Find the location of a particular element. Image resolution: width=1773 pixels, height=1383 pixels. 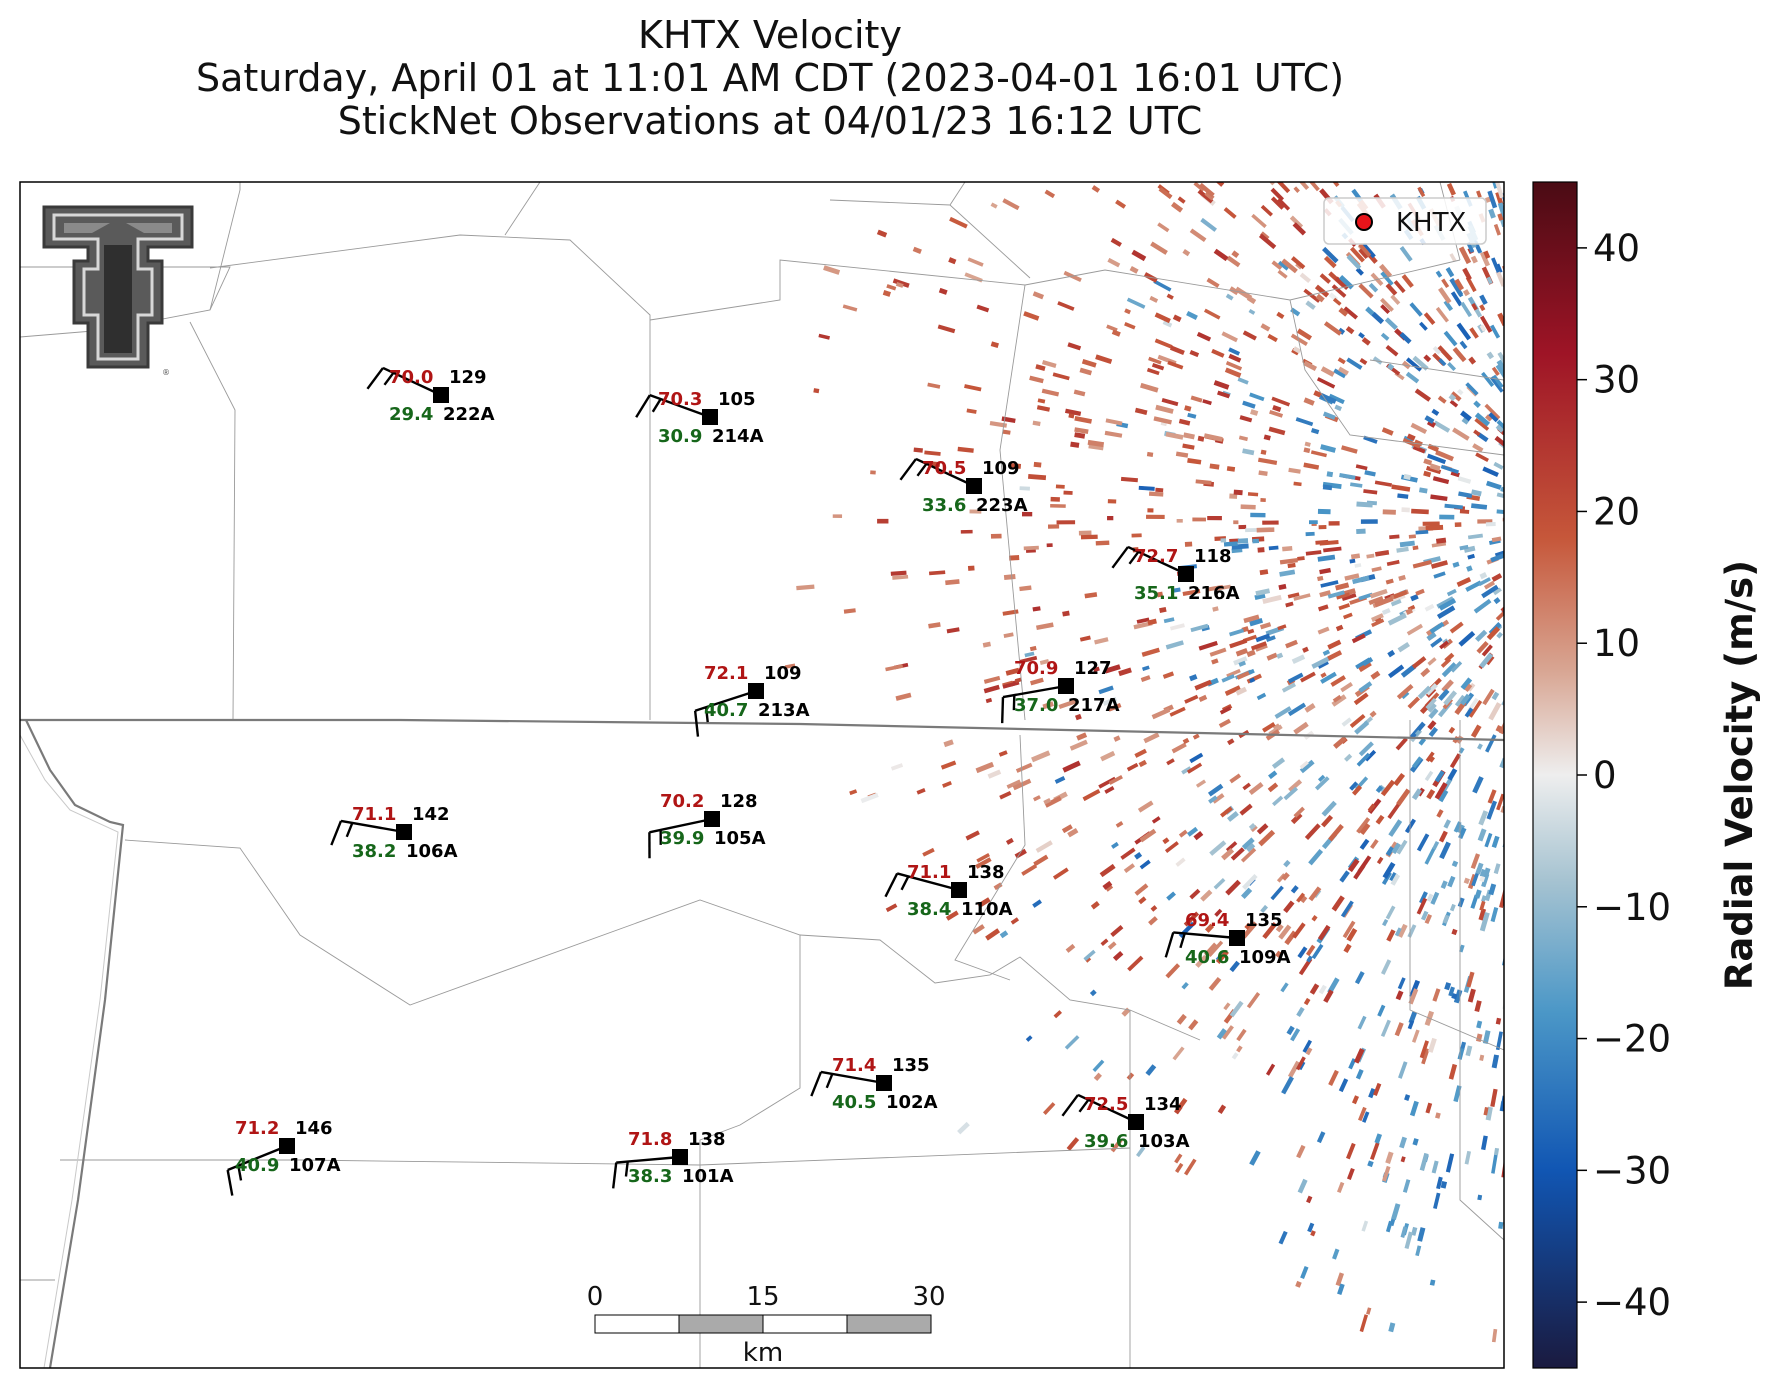

station-102a: 71.4 135 40.5 102A is located at coordinates (874, 1084).